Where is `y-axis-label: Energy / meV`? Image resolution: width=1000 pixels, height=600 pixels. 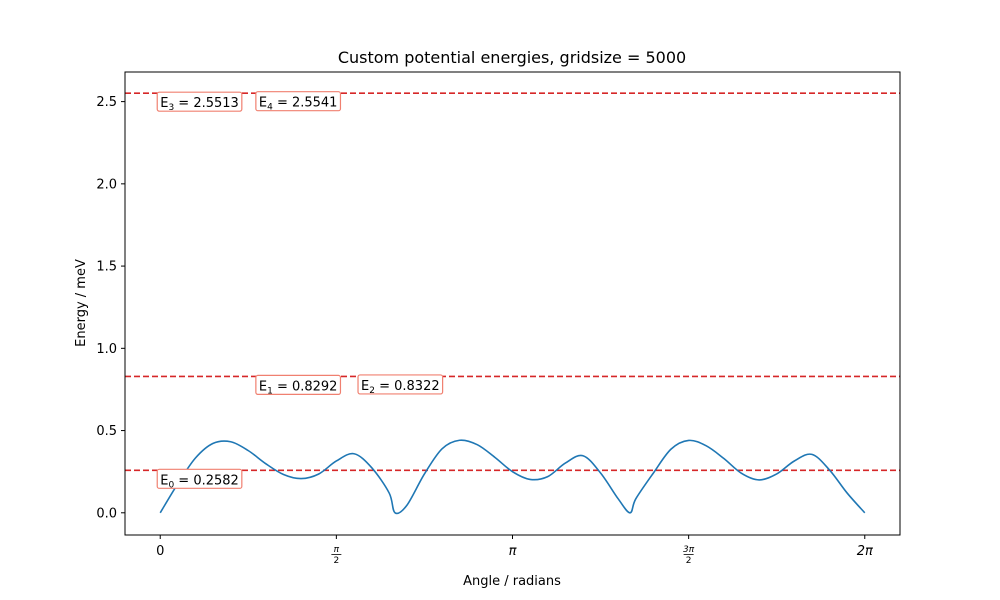 y-axis-label: Energy / meV is located at coordinates (81, 303).